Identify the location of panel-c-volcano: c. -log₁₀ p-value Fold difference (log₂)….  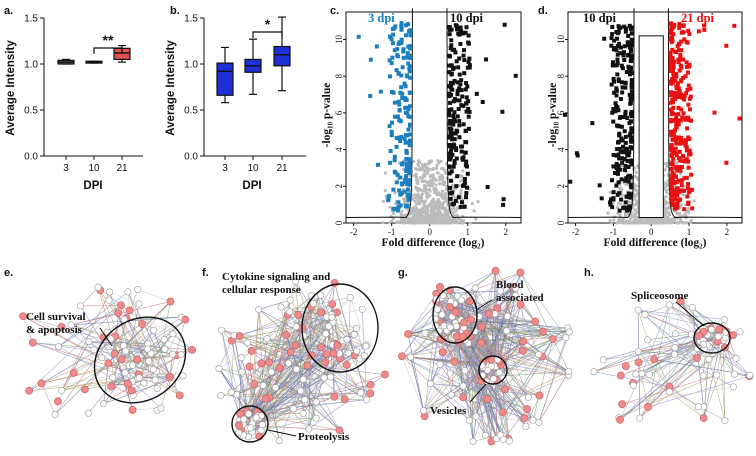
(421, 127).